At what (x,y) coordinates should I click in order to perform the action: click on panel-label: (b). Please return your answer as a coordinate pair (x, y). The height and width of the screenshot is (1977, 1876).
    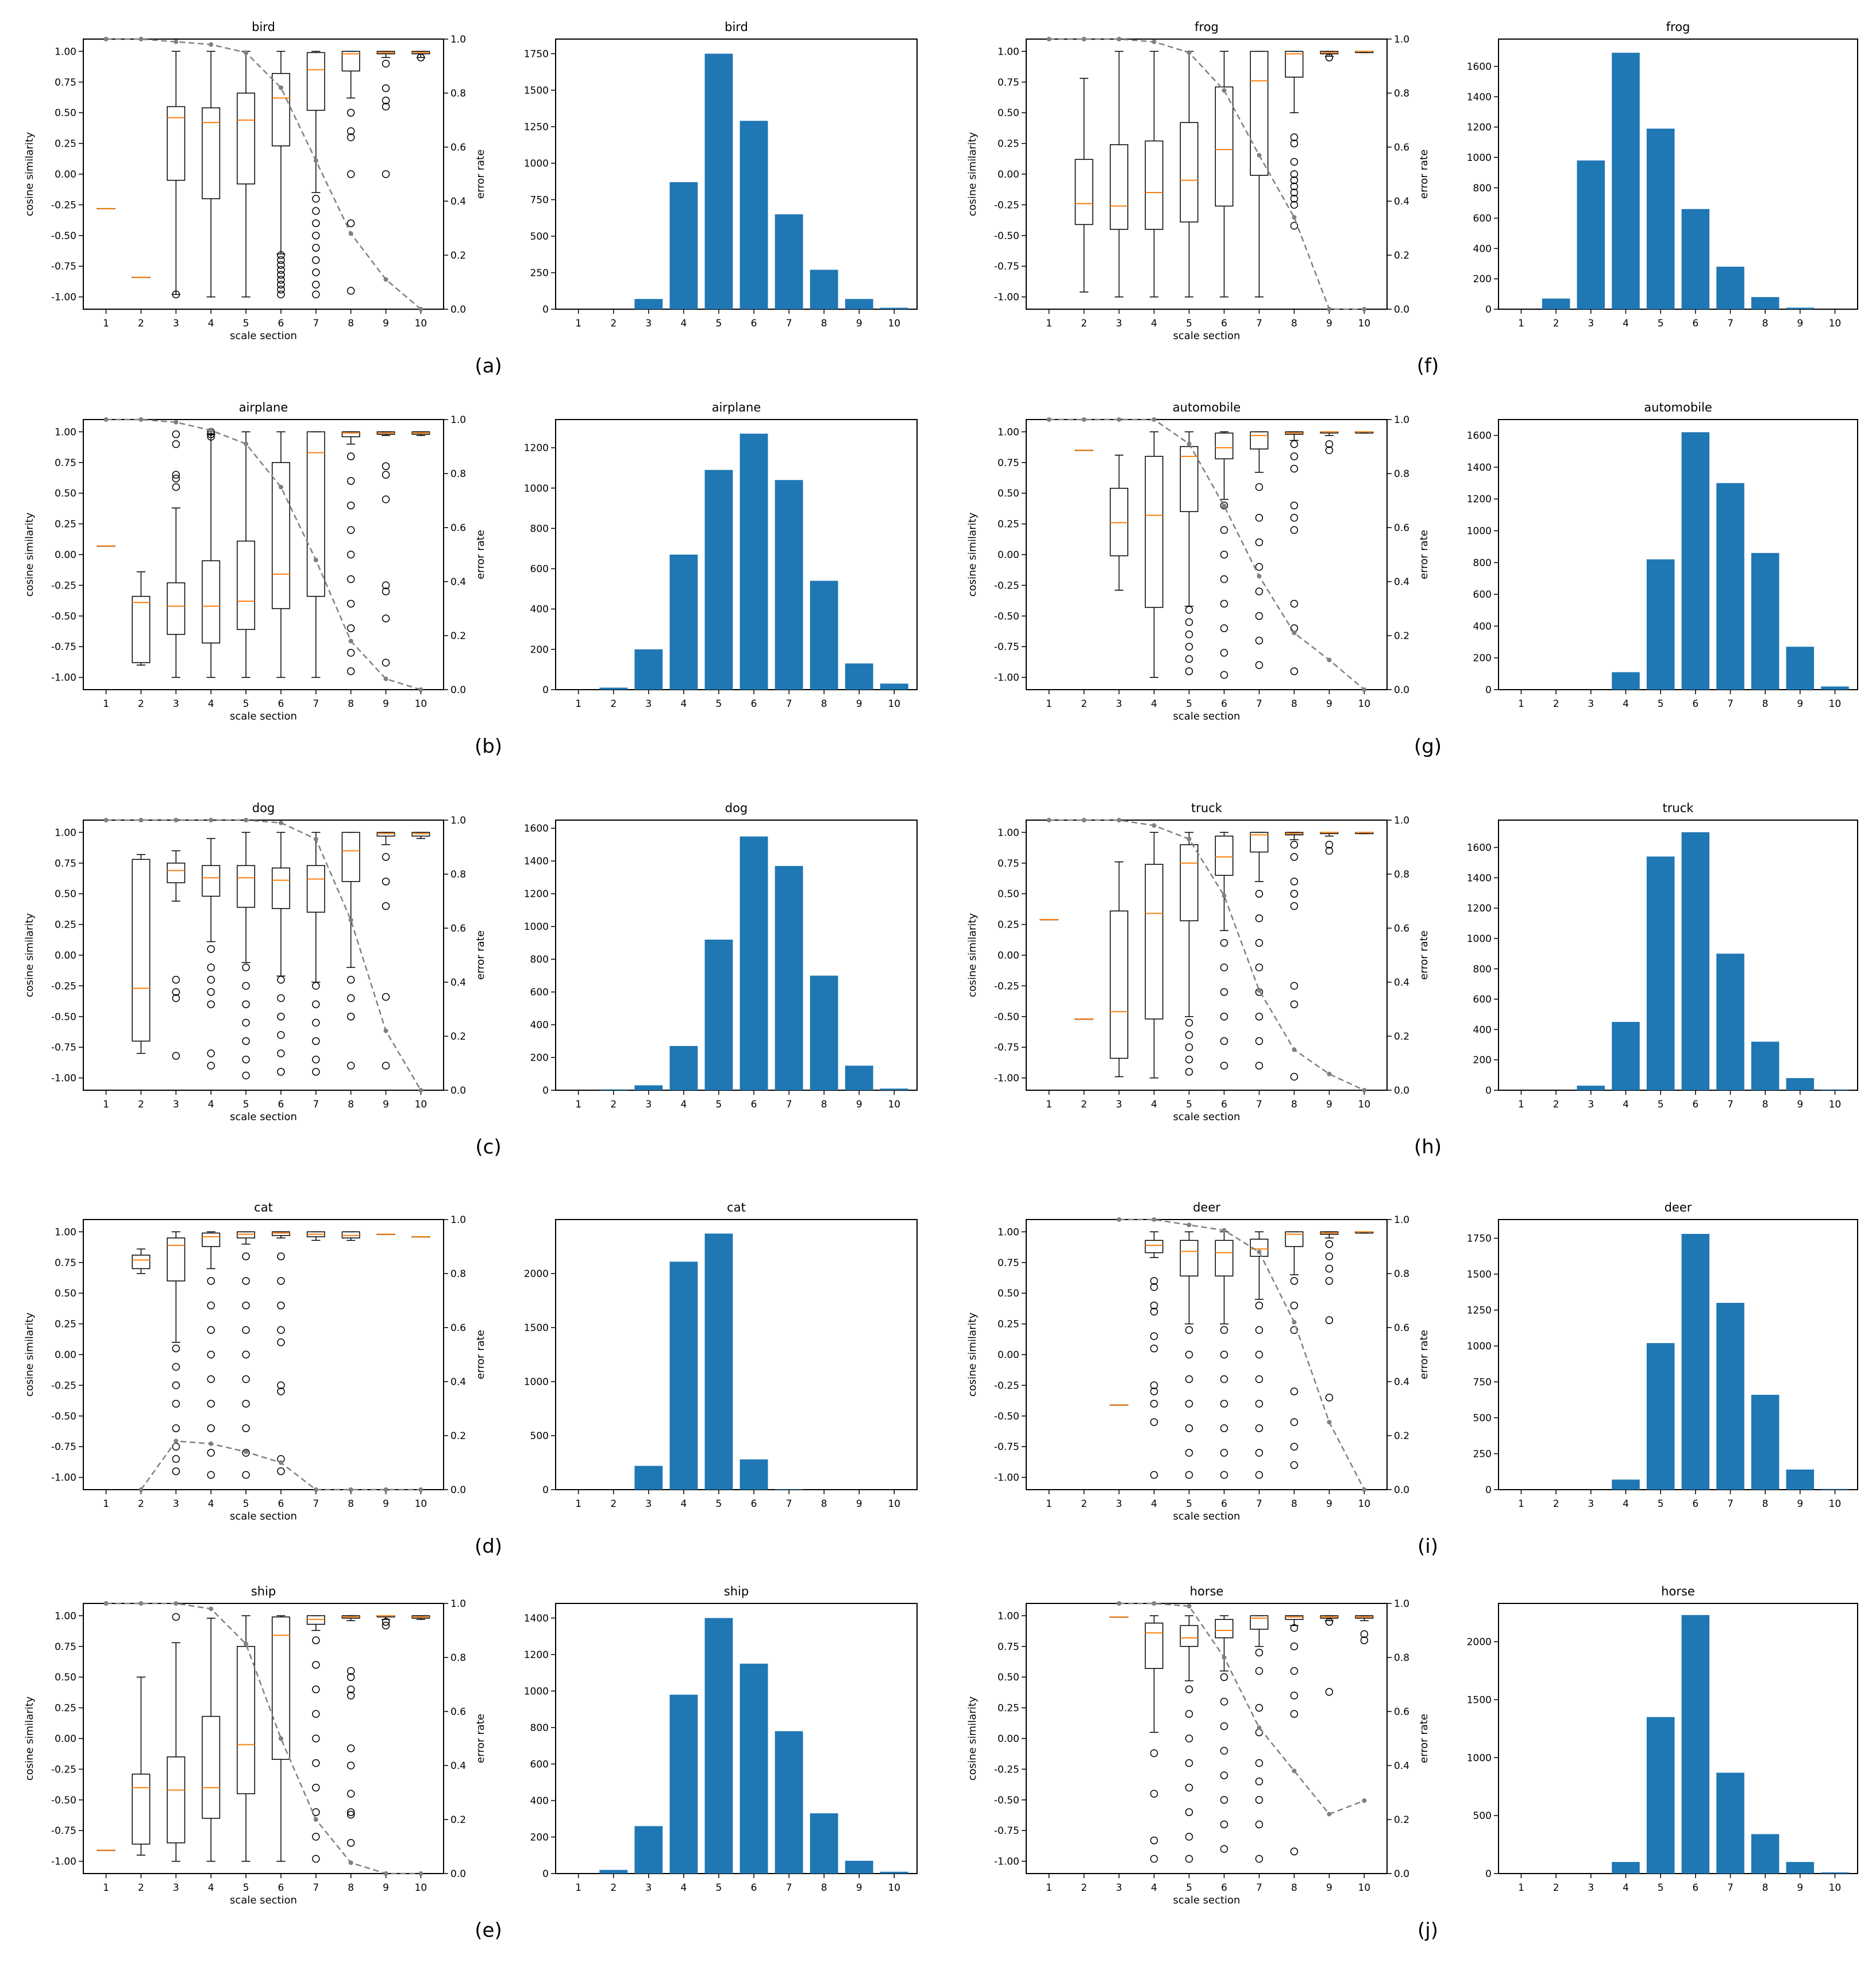
    Looking at the image, I should click on (488, 746).